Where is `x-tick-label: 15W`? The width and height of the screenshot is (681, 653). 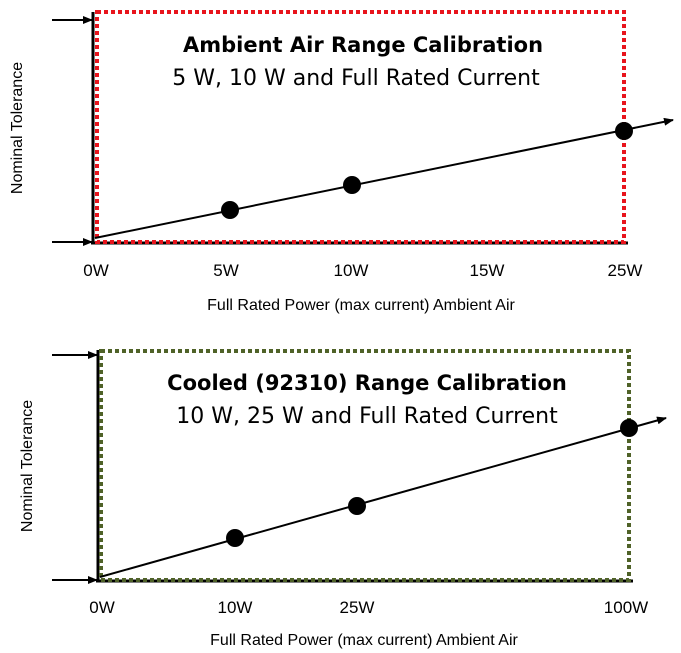
x-tick-label: 15W is located at coordinates (487, 270).